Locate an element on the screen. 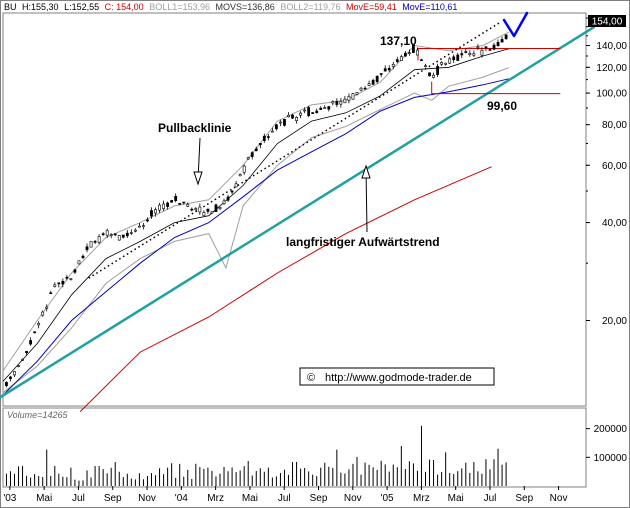  header-boll2: BOLL2=119,76 is located at coordinates (310, 7).